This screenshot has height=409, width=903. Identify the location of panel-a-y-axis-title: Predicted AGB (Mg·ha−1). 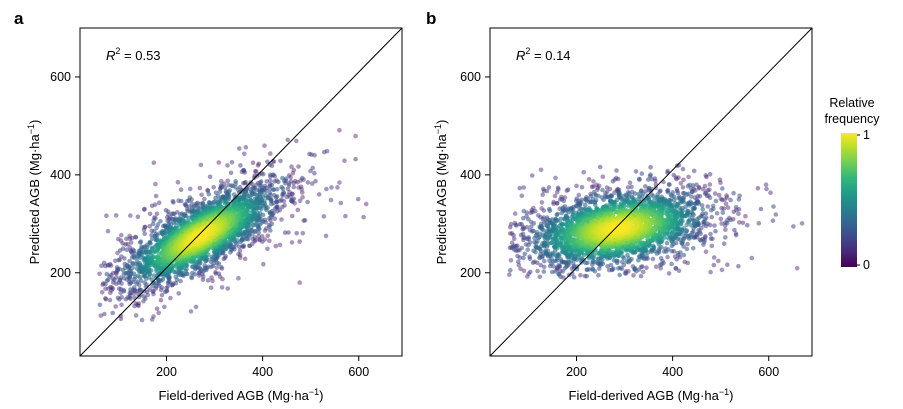
(34, 192).